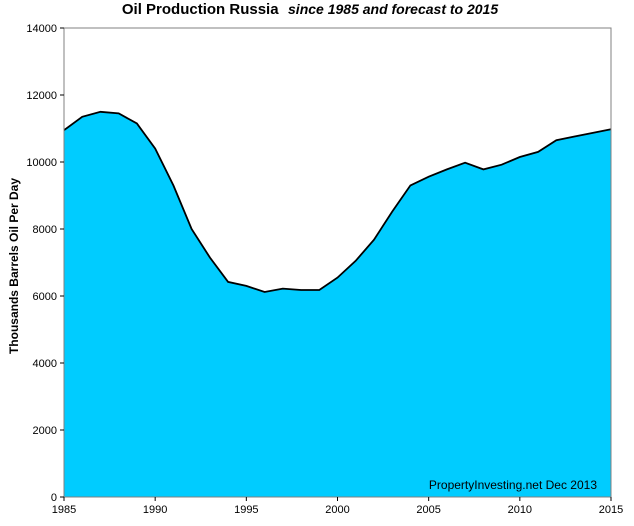 This screenshot has width=634, height=526. Describe the element at coordinates (41, 96) in the screenshot. I see `y-tick-label: 12000` at that location.